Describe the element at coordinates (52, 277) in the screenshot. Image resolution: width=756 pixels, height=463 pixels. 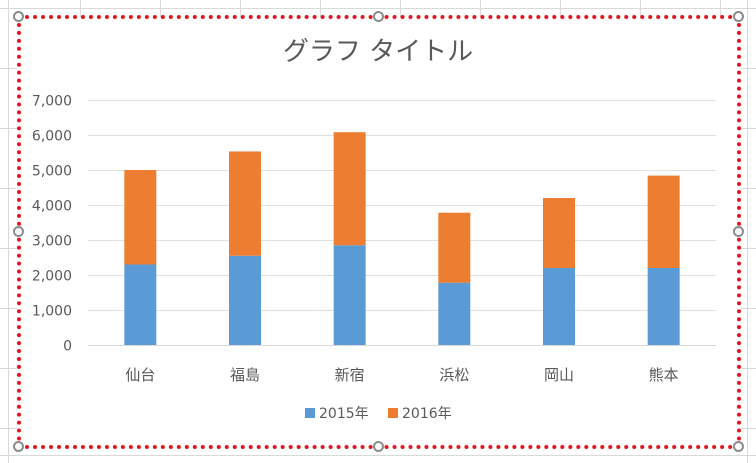
I see `y-tick-label: 2,000` at that location.